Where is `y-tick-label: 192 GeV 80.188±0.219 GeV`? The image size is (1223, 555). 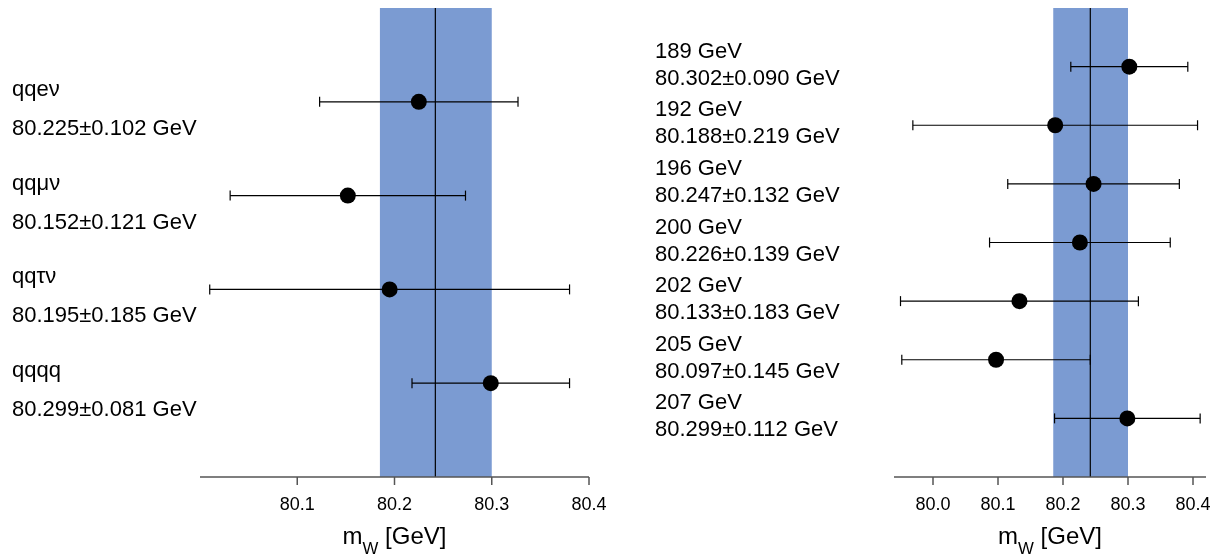
y-tick-label: 192 GeV 80.188±0.219 GeV is located at coordinates (747, 122).